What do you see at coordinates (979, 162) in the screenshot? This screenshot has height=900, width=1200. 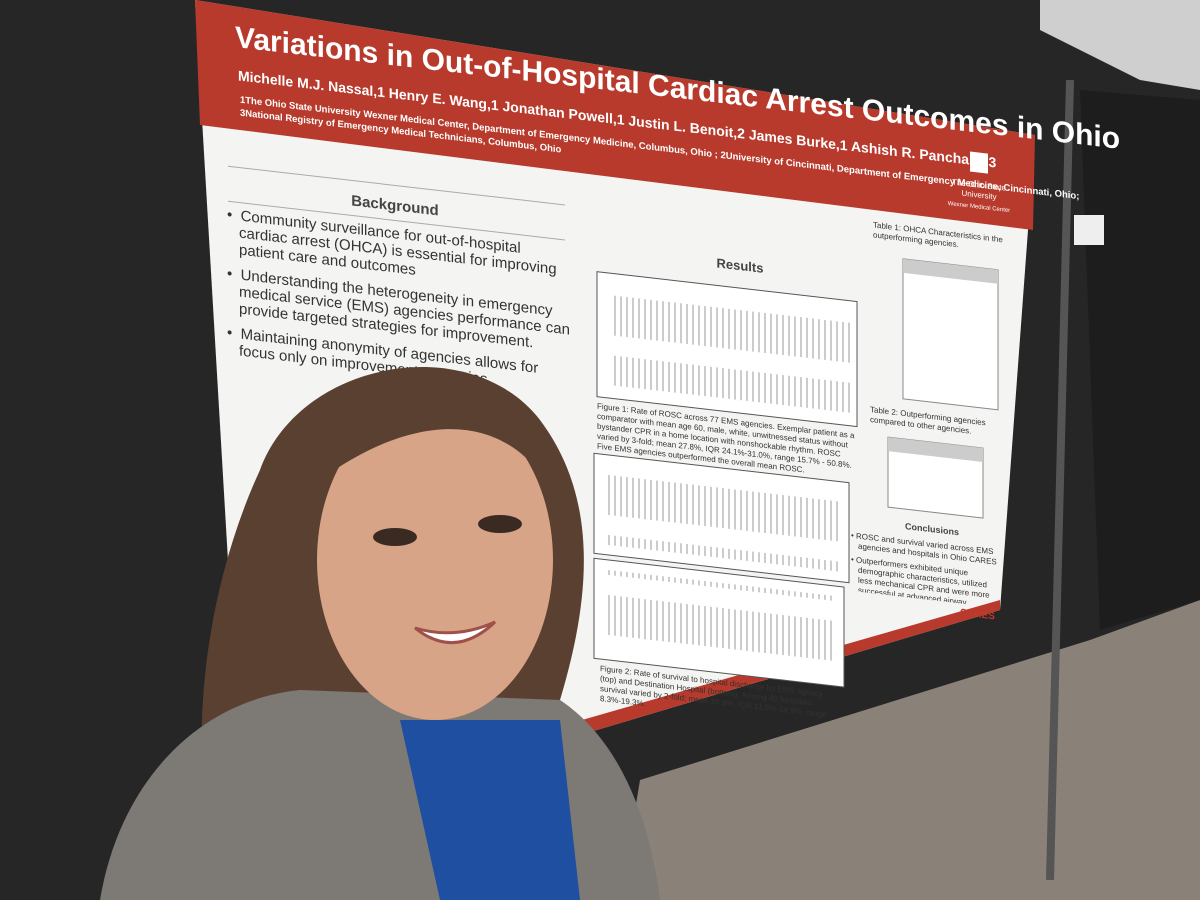 I see `osu-block-o` at bounding box center [979, 162].